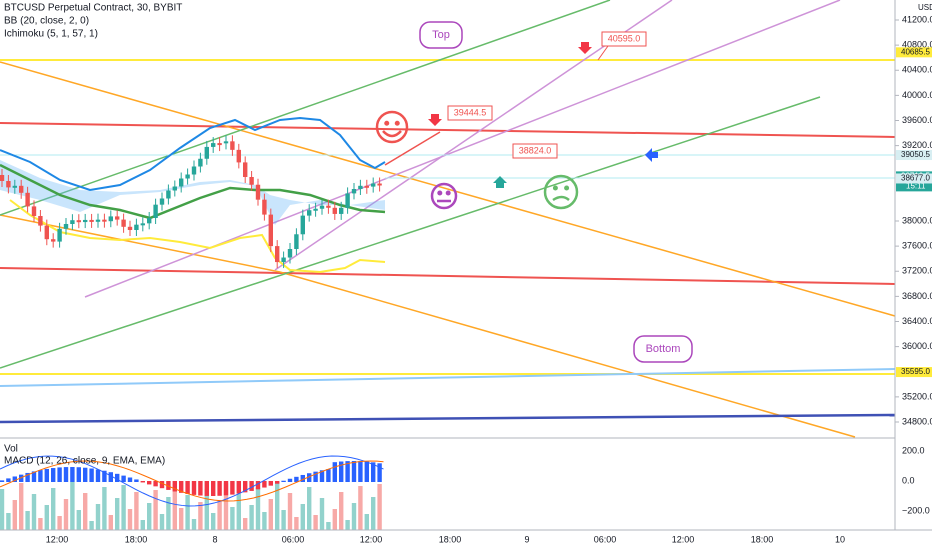  I want to click on pane-label: MACD (12, 26, close, 9, EMA, EMA), so click(84, 461).